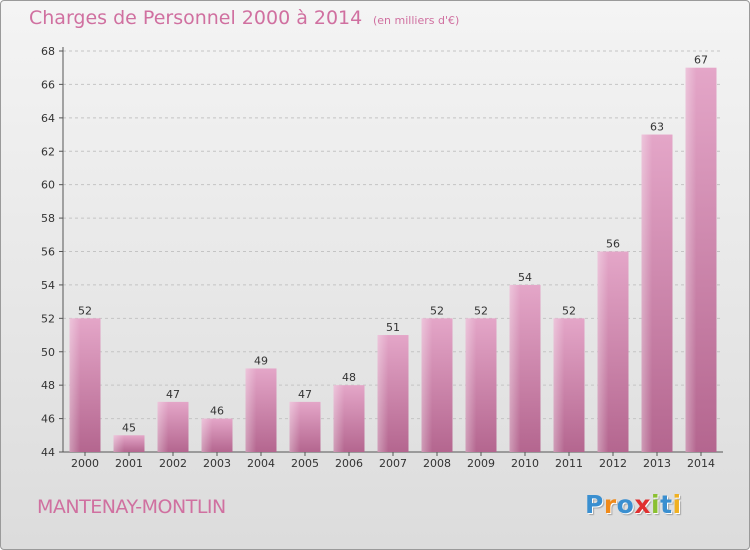  Describe the element at coordinates (349, 377) in the screenshot. I see `bar-value-label: 48` at that location.